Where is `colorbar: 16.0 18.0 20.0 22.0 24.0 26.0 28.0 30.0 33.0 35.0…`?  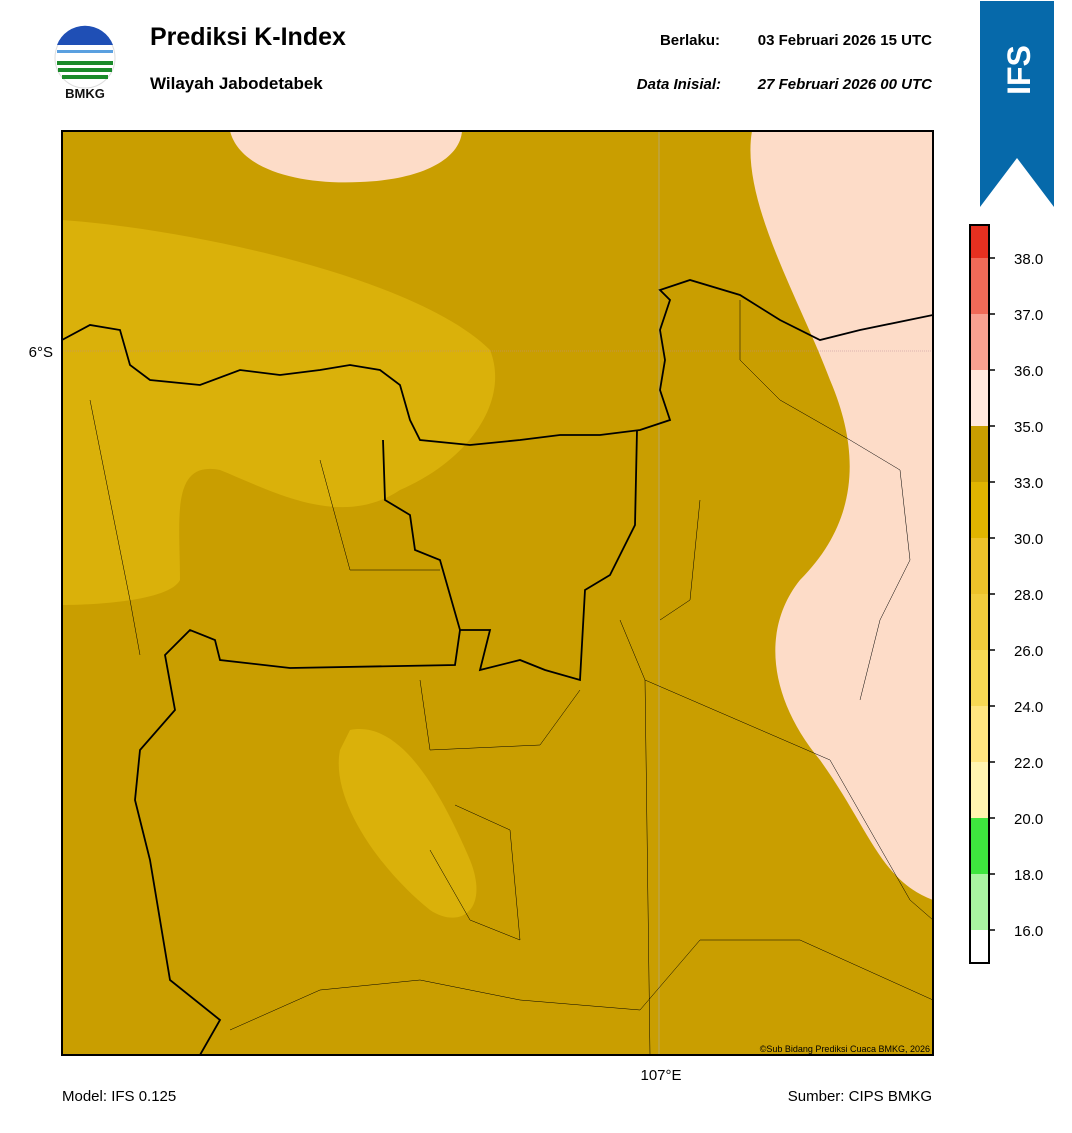 colorbar: 16.0 18.0 20.0 22.0 24.0 26.0 28.0 30.0 33.0 35.0… is located at coordinates (1006, 594).